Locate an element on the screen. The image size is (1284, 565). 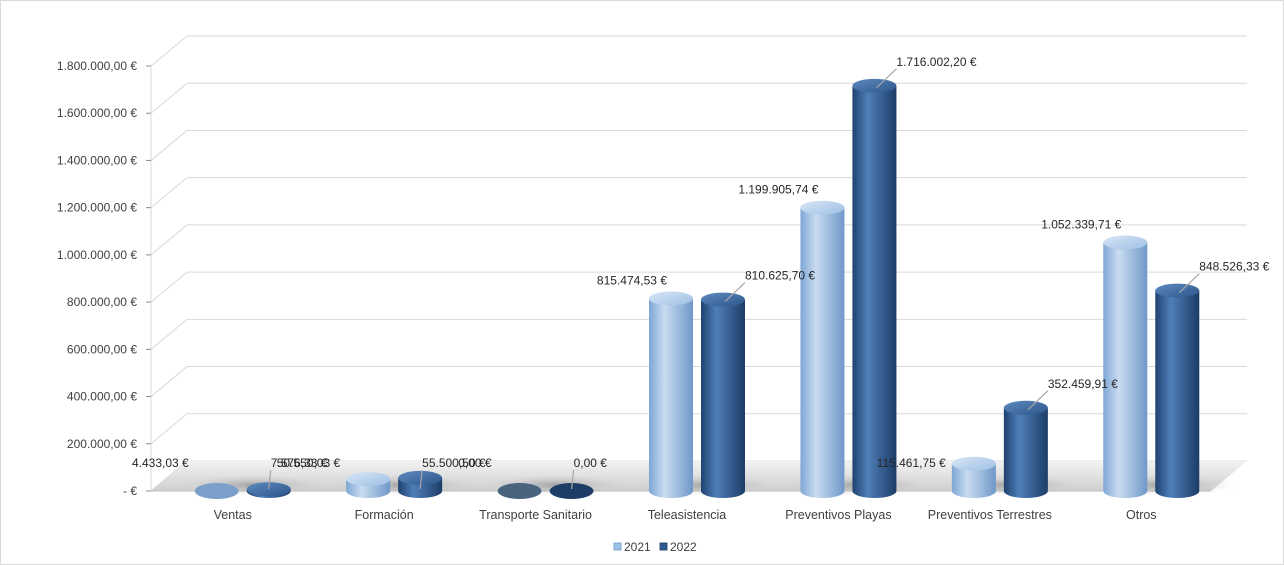
category-label: Preventivos Playas is located at coordinates (838, 515).